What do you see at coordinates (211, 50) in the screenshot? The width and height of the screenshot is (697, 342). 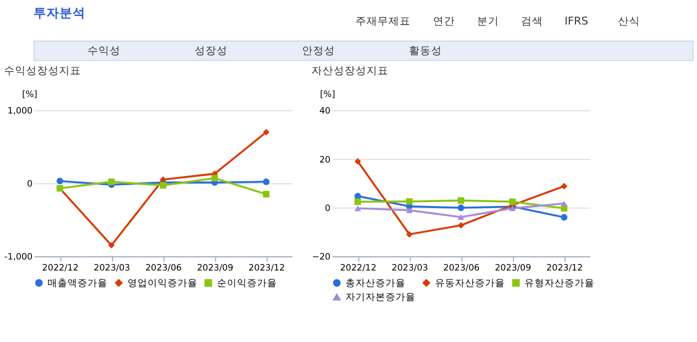 I see `text: 성장성` at bounding box center [211, 50].